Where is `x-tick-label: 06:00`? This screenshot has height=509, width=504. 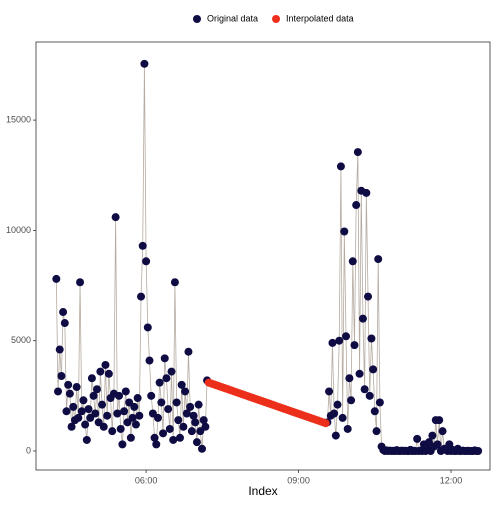 x-tick-label: 06:00 is located at coordinates (146, 480).